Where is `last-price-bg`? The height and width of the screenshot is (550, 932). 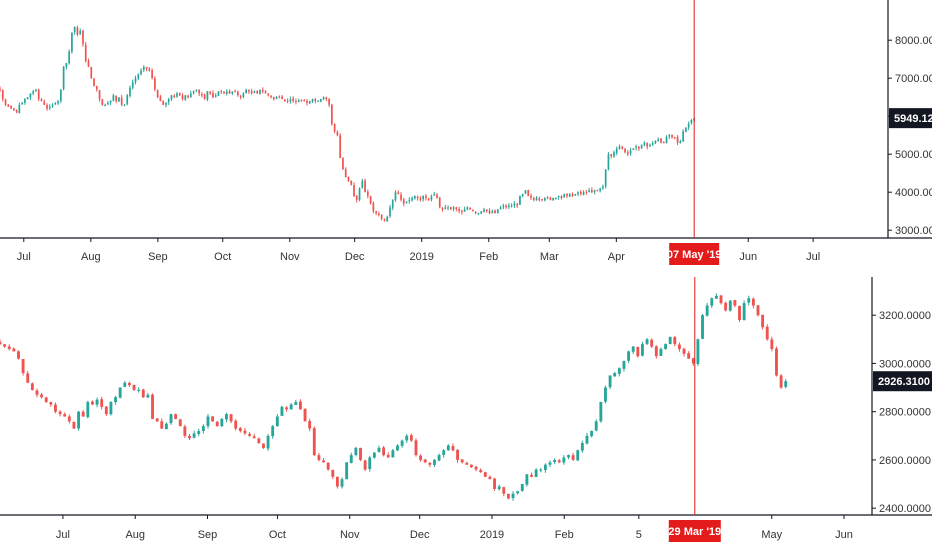 last-price-bg is located at coordinates (902, 381).